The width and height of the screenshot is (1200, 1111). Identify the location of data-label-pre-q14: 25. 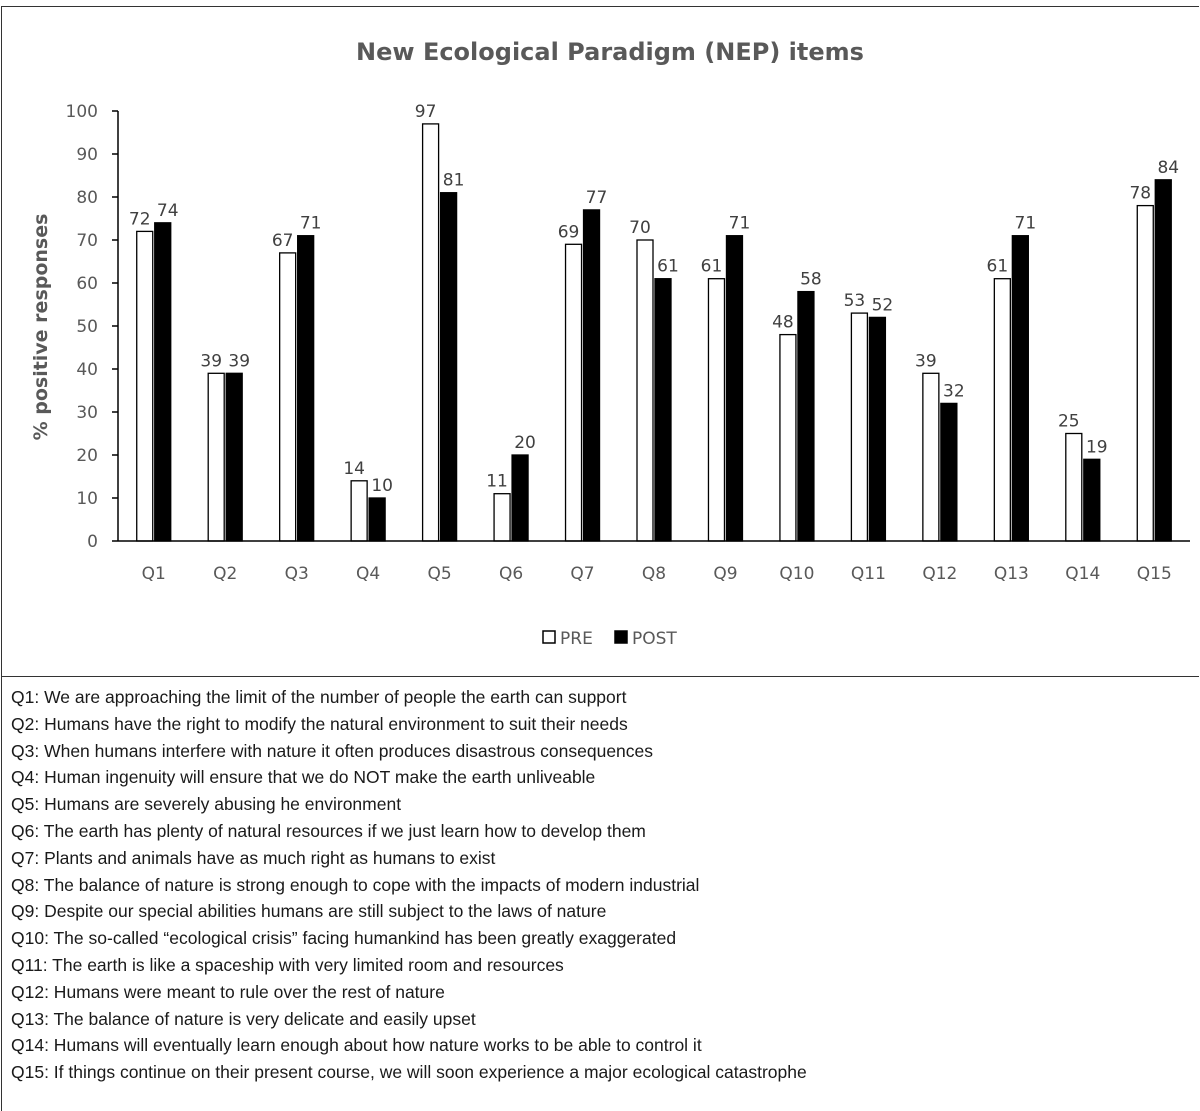
(1069, 422).